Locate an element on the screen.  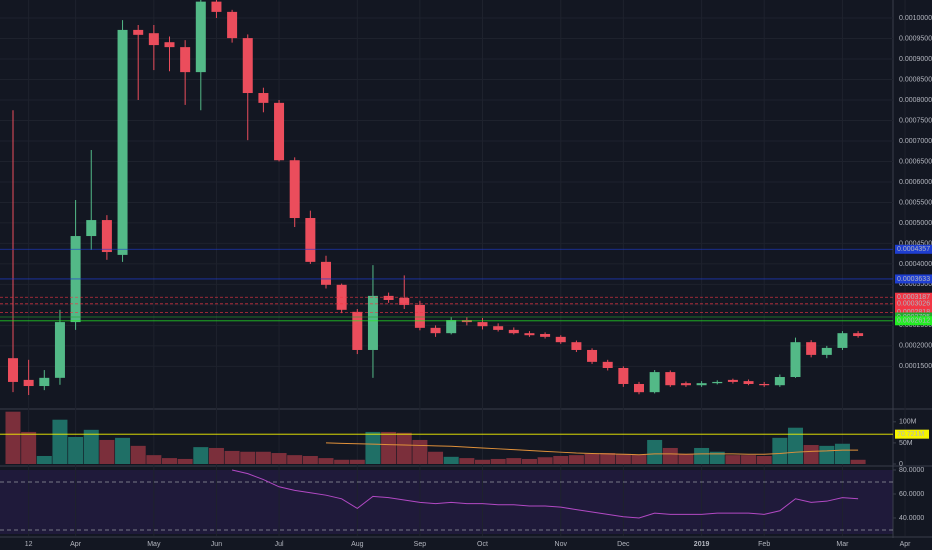
y-tick-label: 0.0007000 is located at coordinates (915, 141).